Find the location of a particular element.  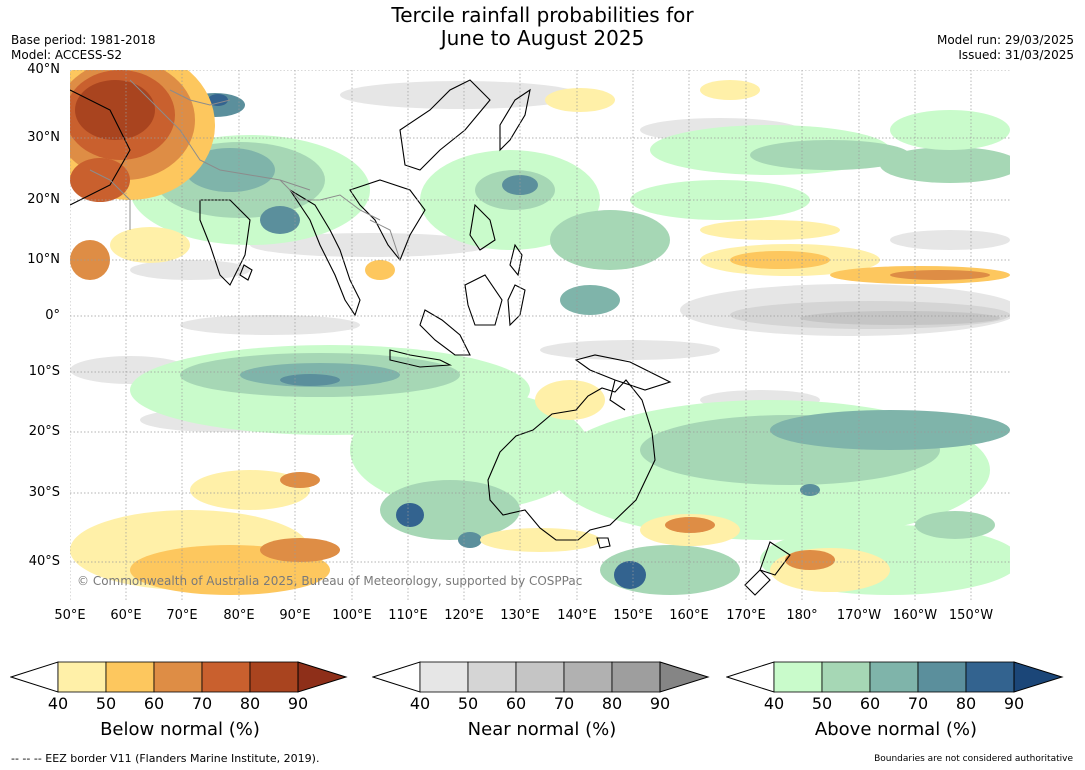

meta-left: Base period: 1981-2018 Model: ACCESS-S2 is located at coordinates (83, 48).